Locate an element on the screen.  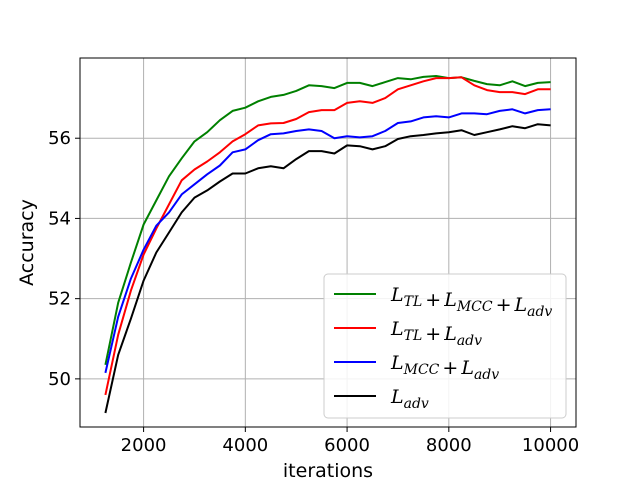
x-tick-label: 6000 is located at coordinates (347, 445).